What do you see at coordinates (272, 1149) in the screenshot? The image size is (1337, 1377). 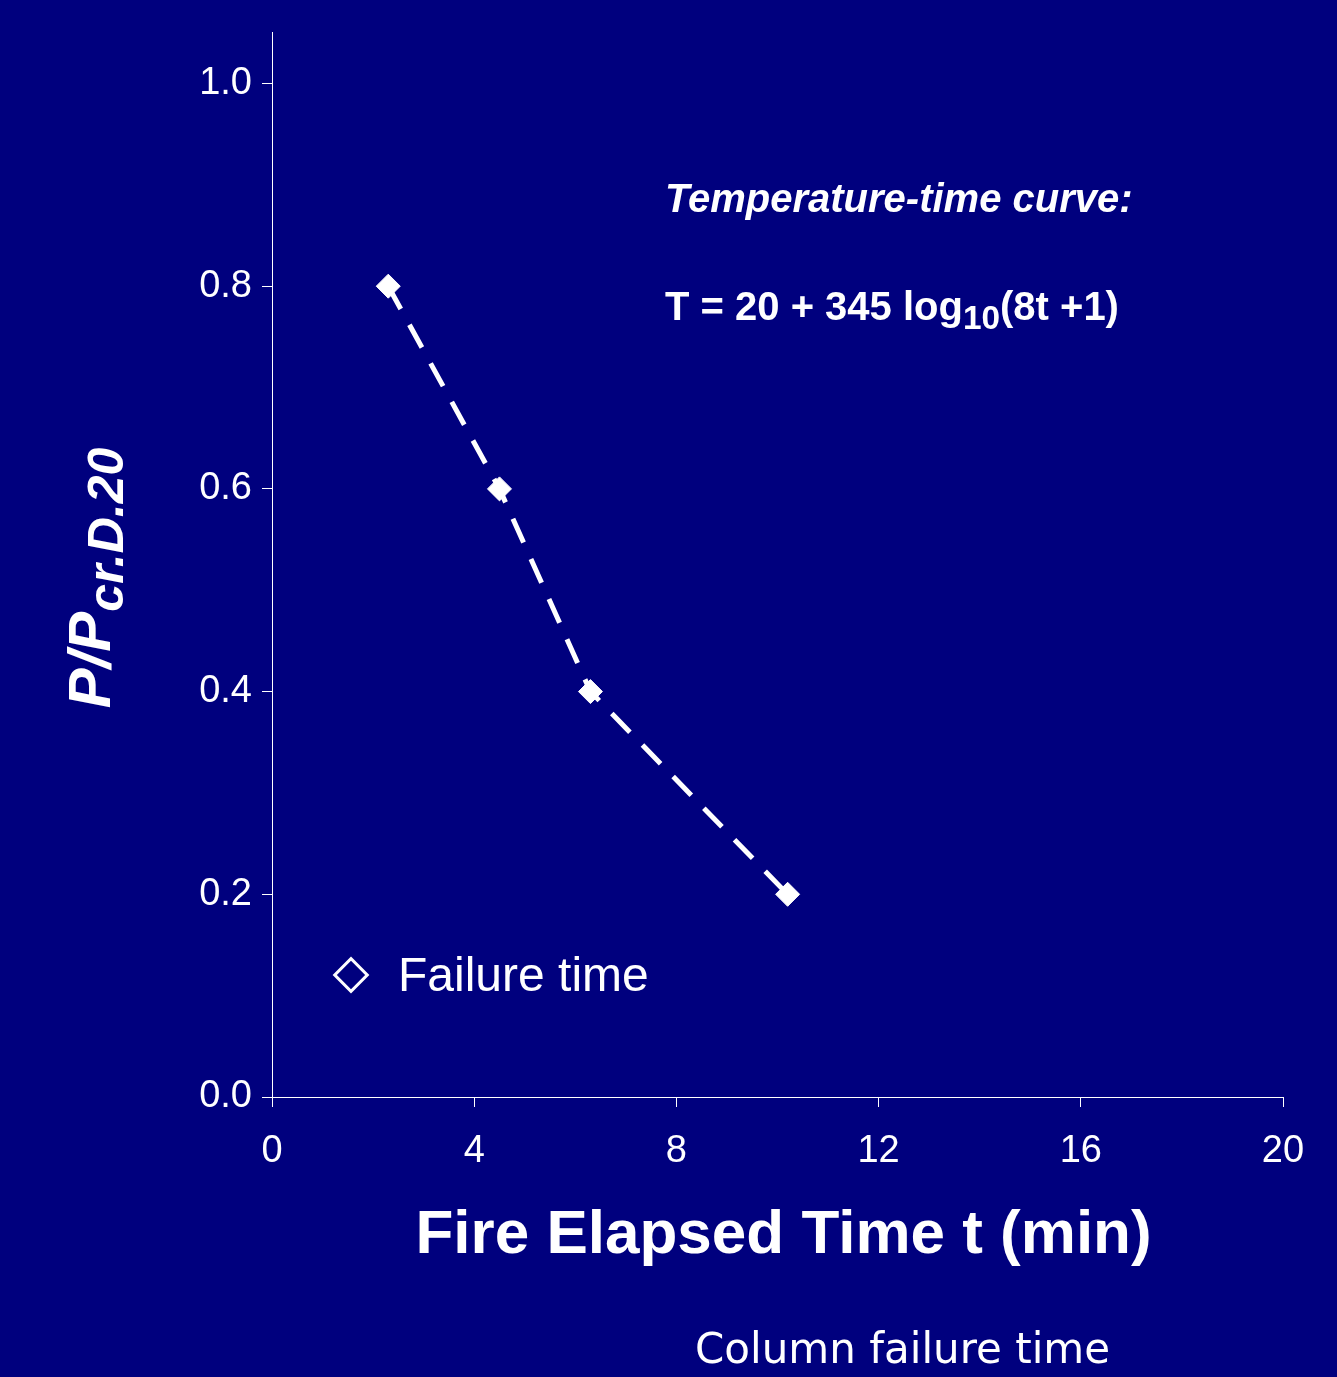 I see `x-tick-label: 0` at bounding box center [272, 1149].